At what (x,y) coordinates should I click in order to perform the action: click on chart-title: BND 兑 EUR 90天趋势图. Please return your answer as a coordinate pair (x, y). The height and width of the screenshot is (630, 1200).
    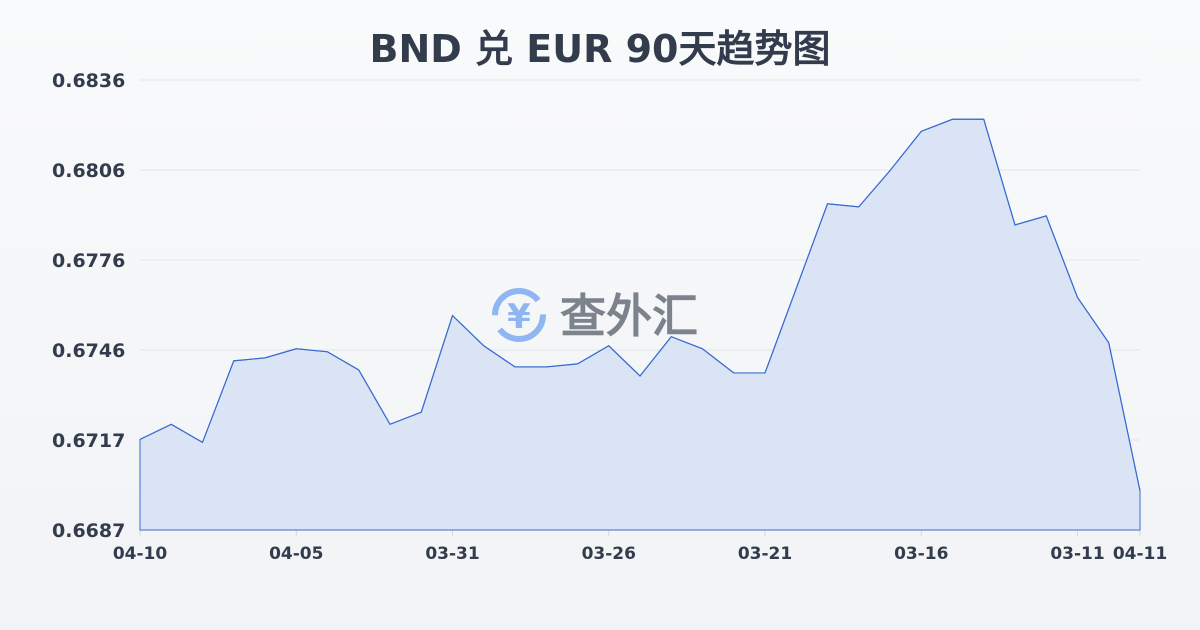
    Looking at the image, I should click on (600, 49).